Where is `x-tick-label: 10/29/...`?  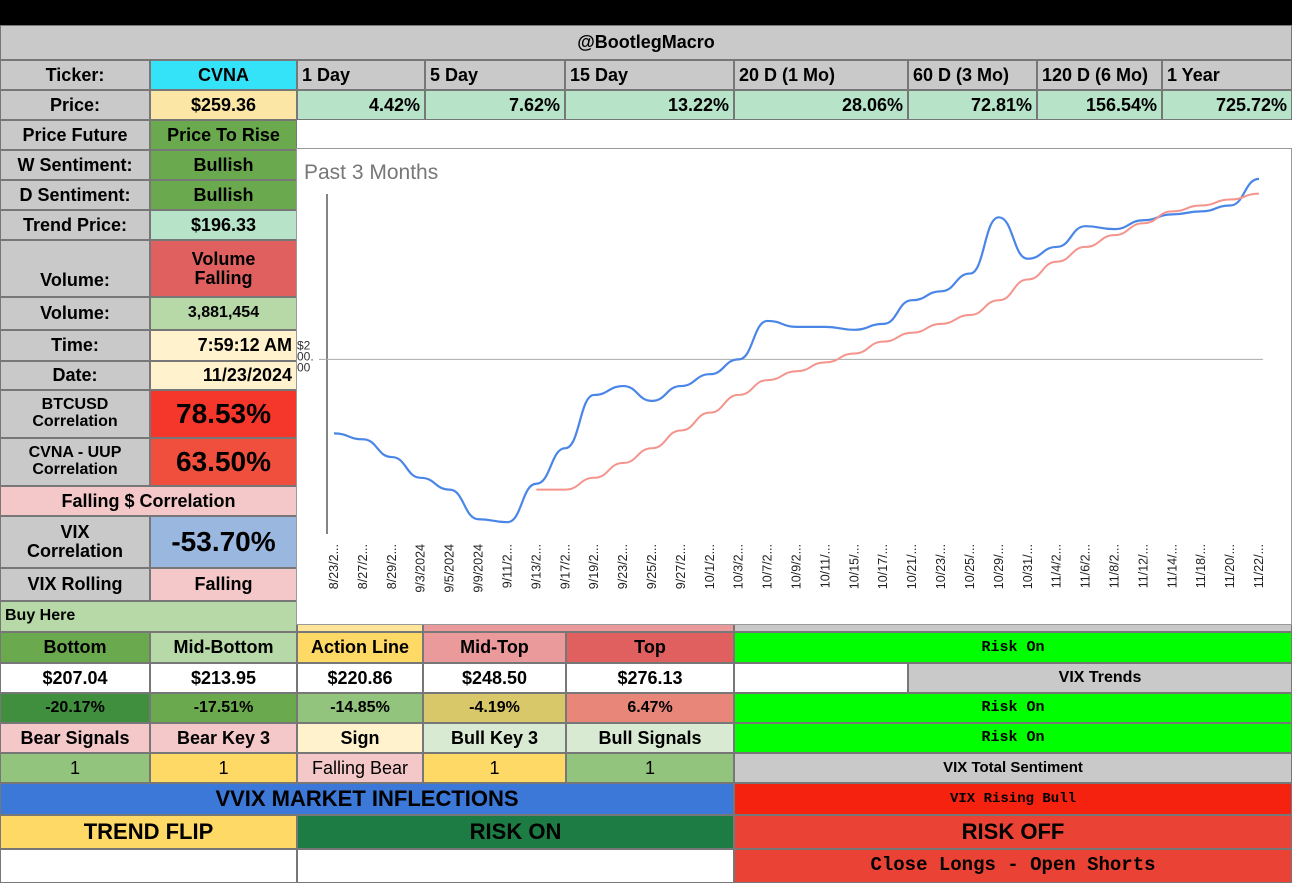
x-tick-label: 10/29/... is located at coordinates (999, 566).